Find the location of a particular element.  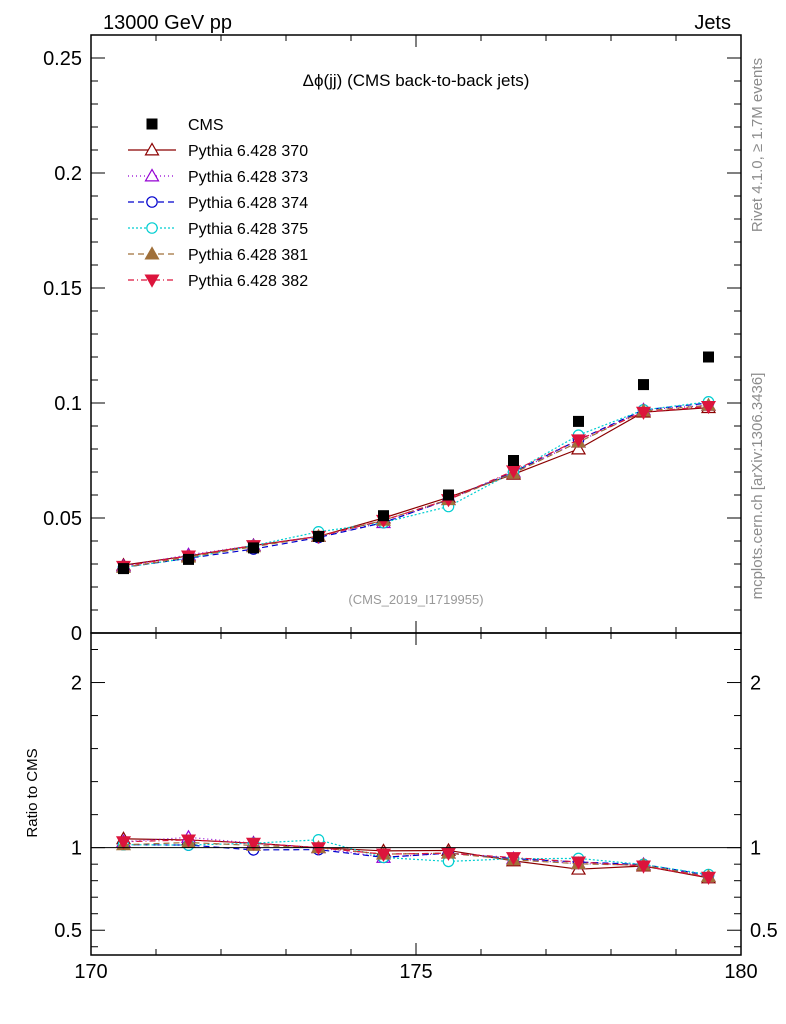

series-5-ratio-line is located at coordinates (416, 859).